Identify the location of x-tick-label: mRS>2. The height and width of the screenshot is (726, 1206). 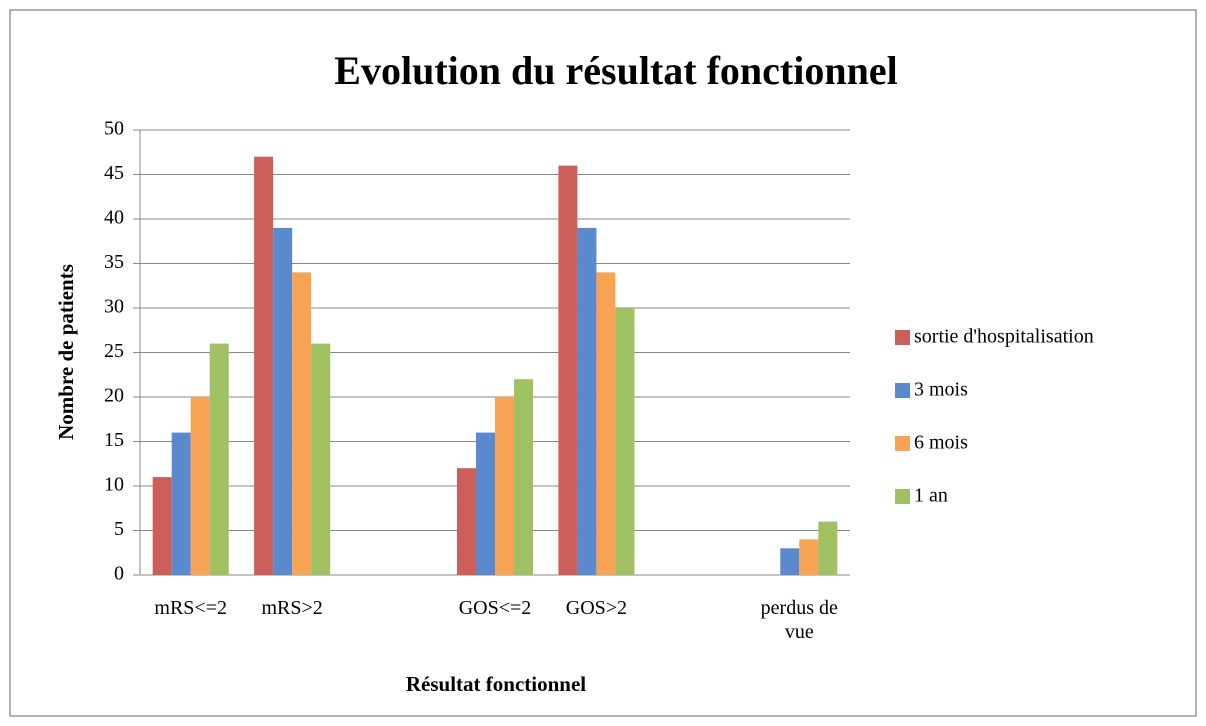
(292, 608).